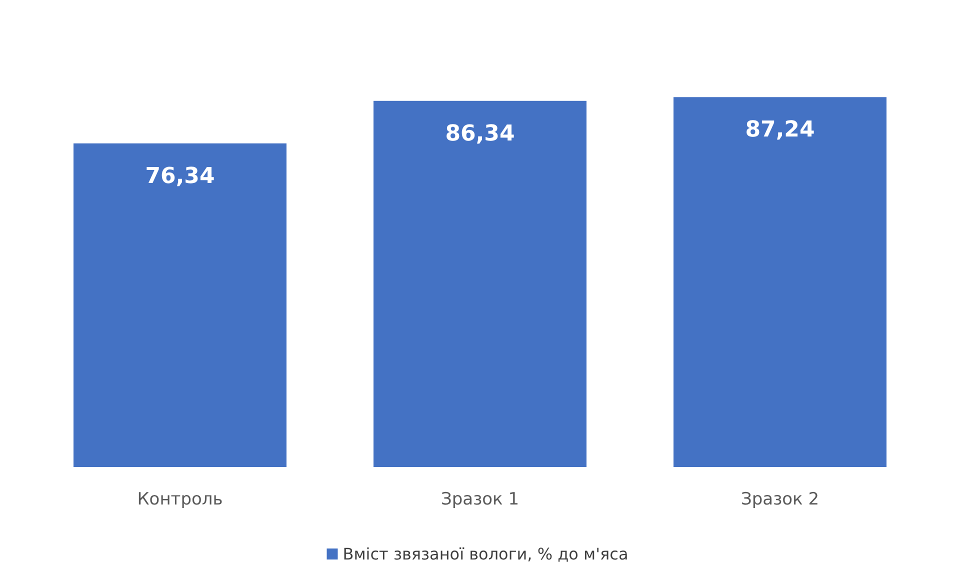 This screenshot has height=581, width=955. I want to click on x-tick-label: Зразок 2, so click(780, 500).